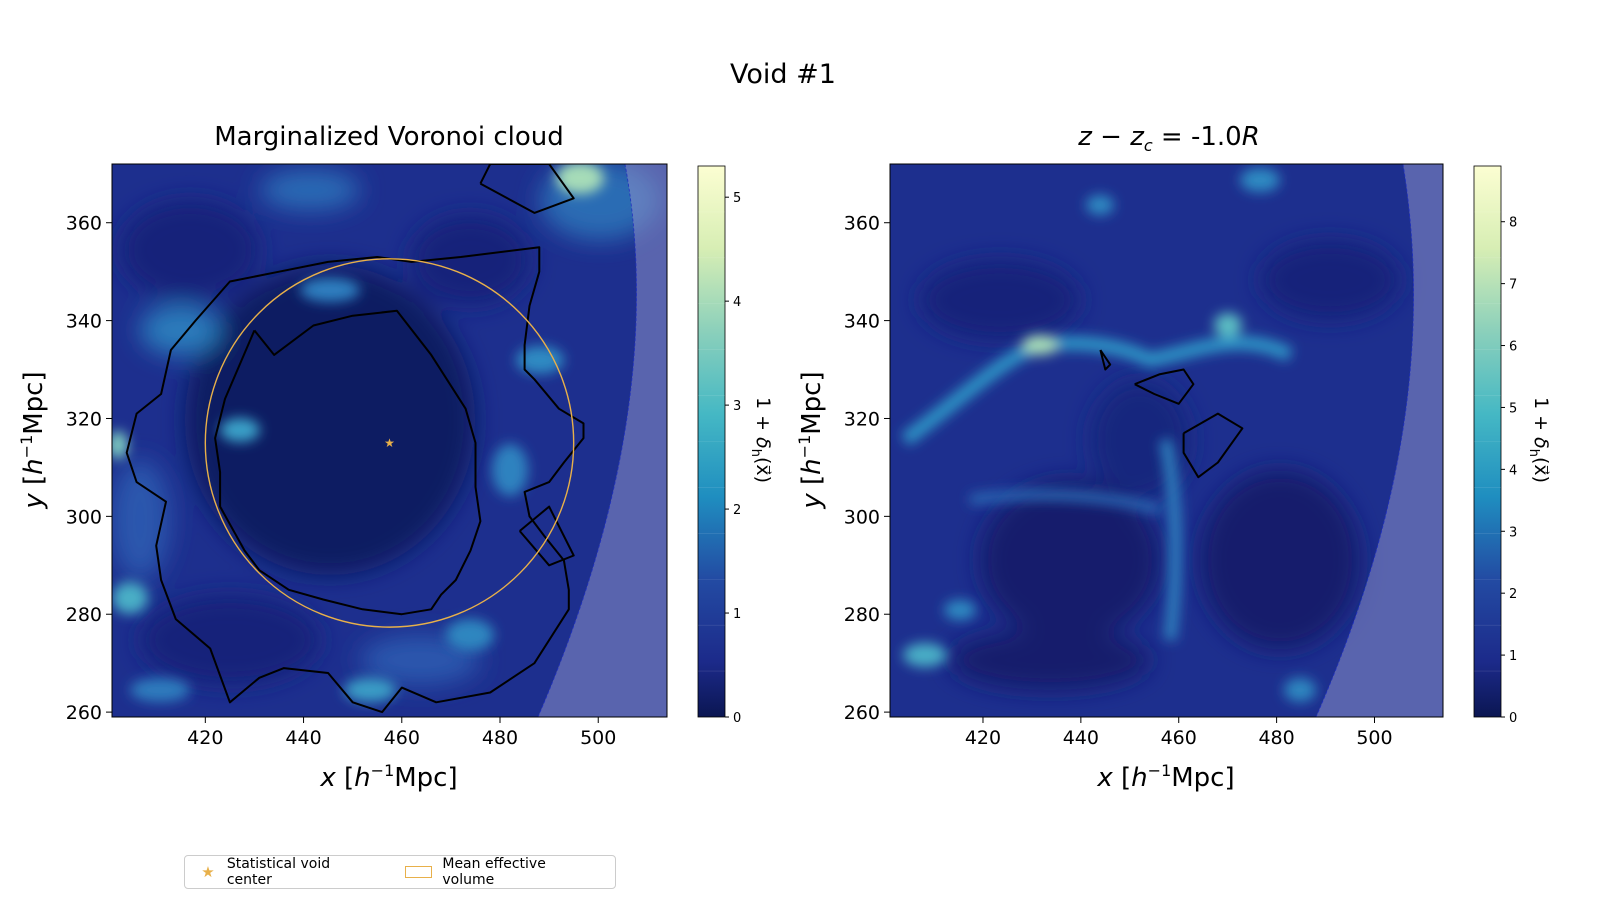  I want to click on colorbar-tick-label: 7, so click(1513, 285).